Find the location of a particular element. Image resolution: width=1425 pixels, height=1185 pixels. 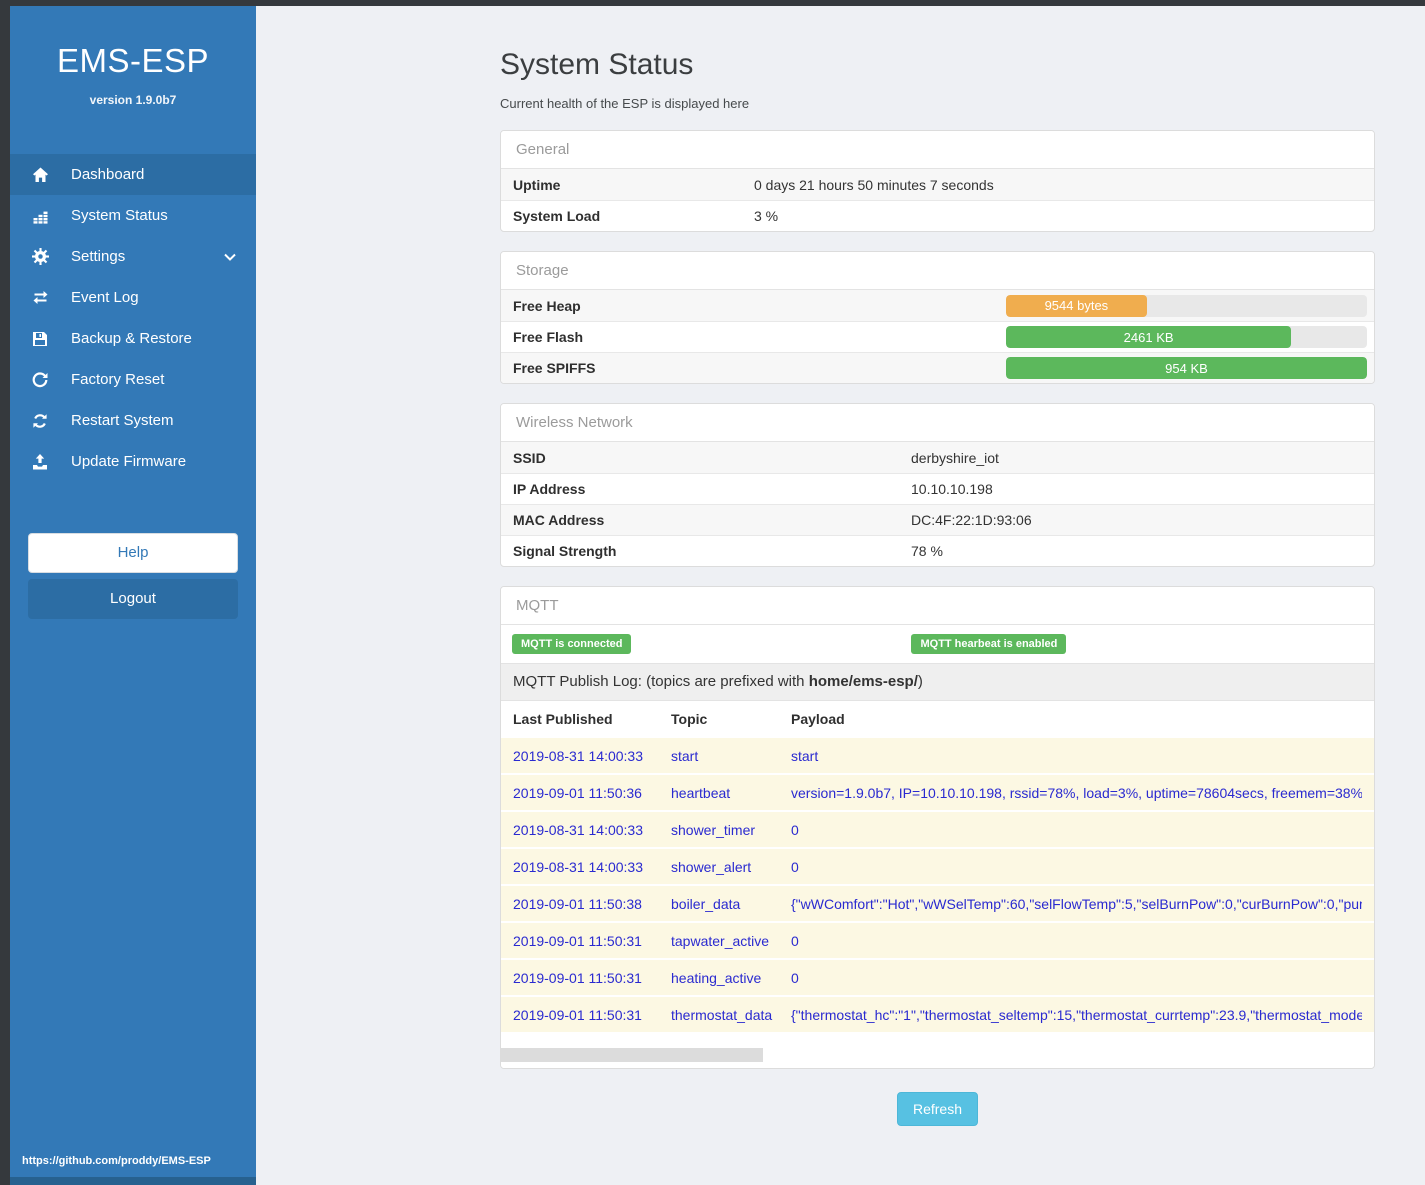

help-button: Help is located at coordinates (133, 553).